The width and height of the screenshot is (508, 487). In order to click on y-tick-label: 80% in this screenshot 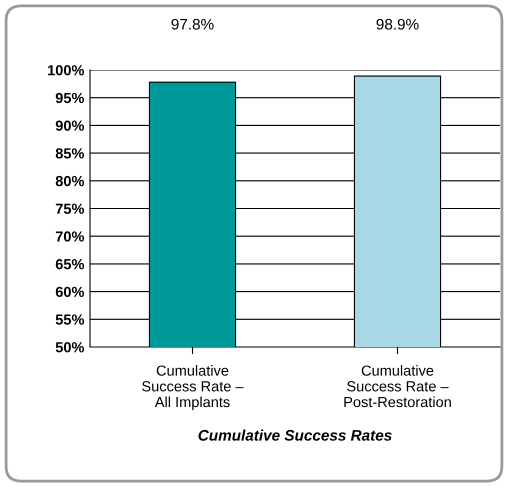, I will do `click(70, 181)`.